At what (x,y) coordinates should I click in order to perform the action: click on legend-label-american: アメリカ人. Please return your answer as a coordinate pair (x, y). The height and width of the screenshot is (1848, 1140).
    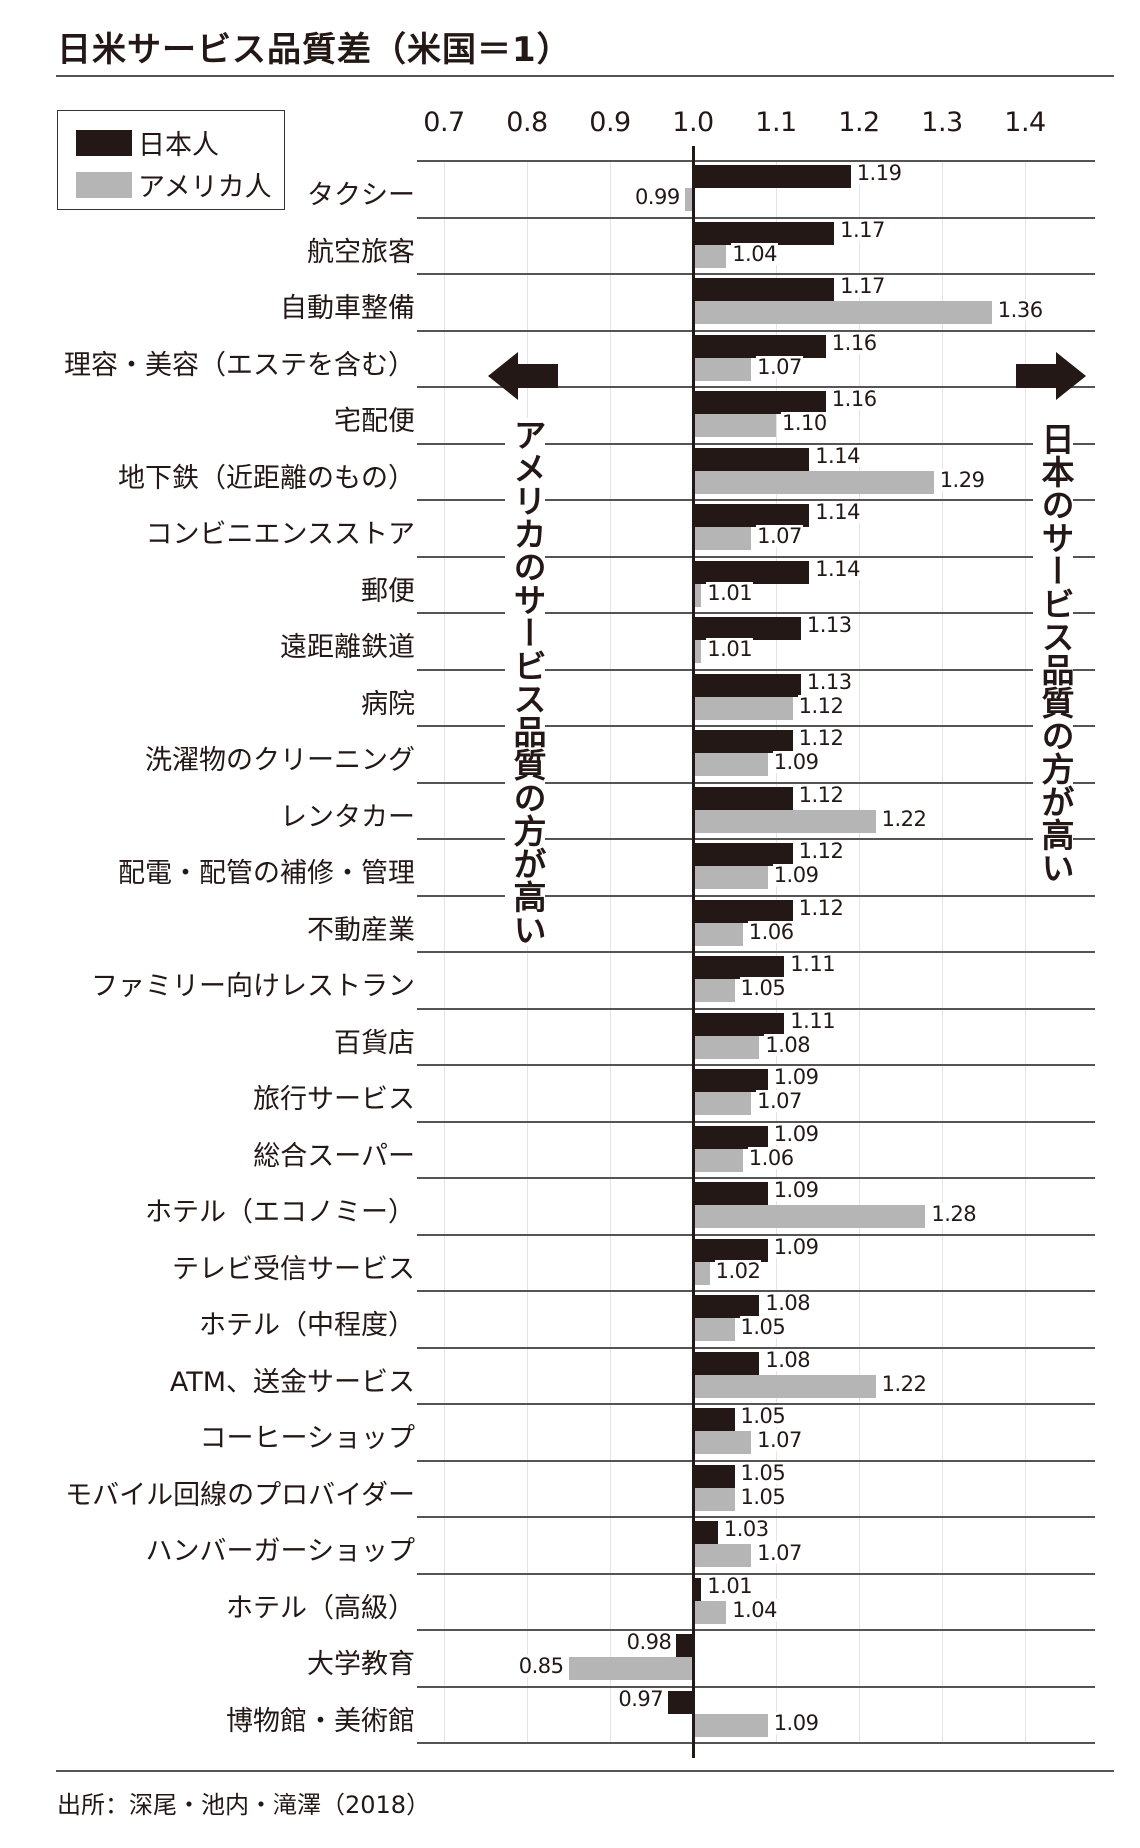
    Looking at the image, I should click on (205, 187).